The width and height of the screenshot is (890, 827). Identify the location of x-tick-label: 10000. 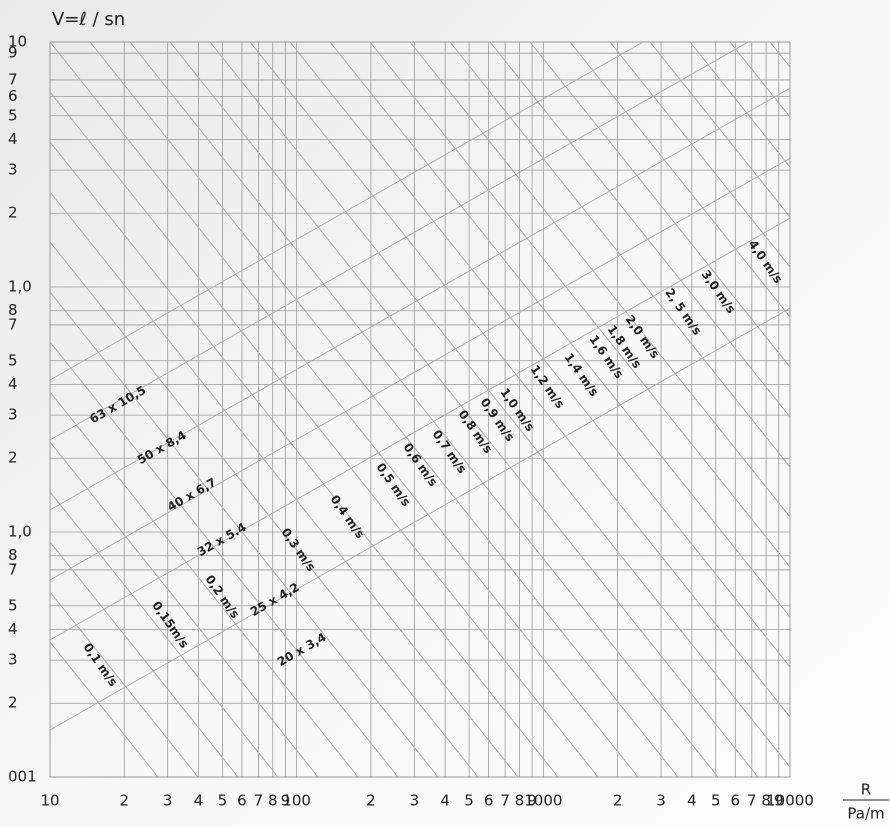
(790, 801).